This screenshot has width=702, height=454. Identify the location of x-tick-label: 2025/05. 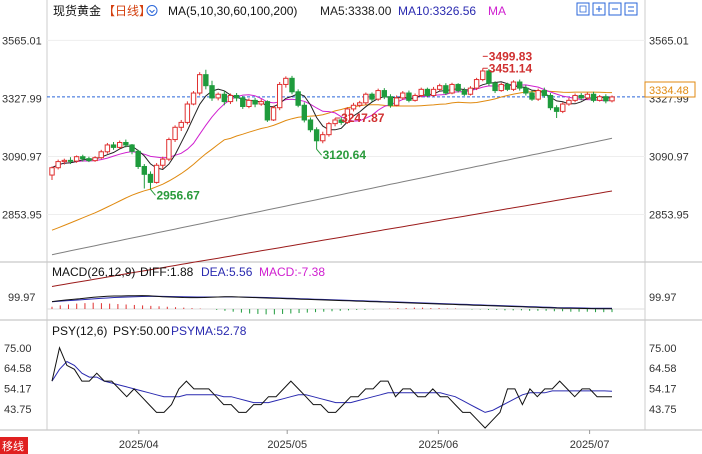
(287, 445).